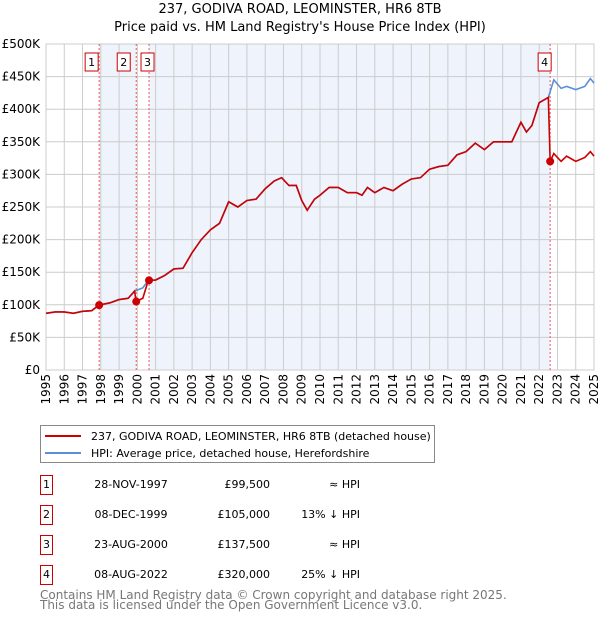 This screenshot has width=600, height=620. I want to click on sale-price: £320,000, so click(244, 574).